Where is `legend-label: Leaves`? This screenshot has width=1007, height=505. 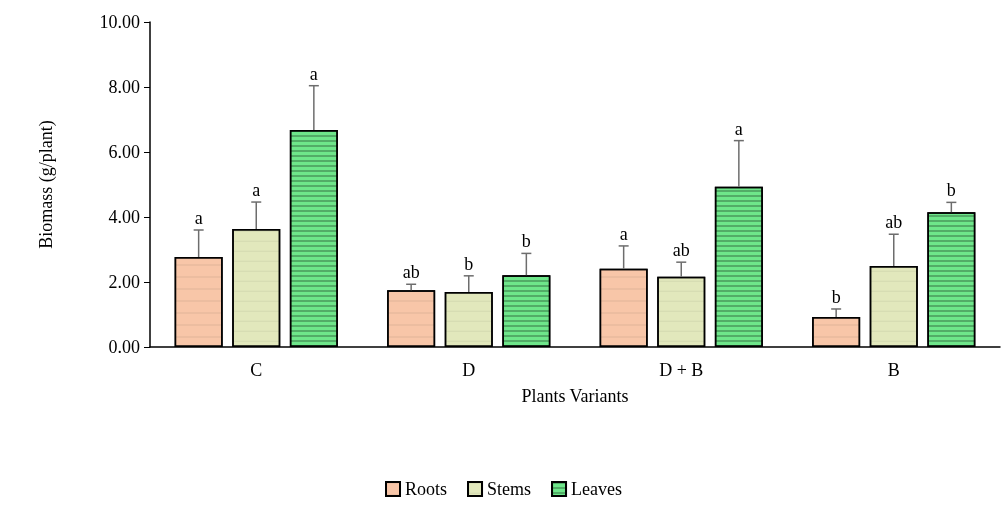
legend-label: Leaves is located at coordinates (596, 489).